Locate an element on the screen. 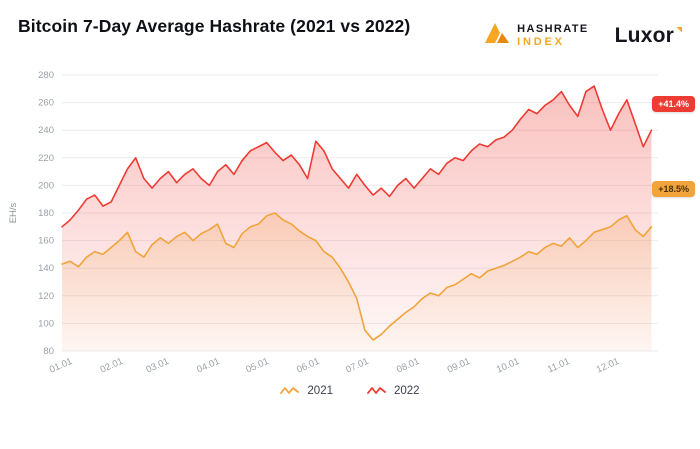 The width and height of the screenshot is (700, 449). svg-text: 09.01 is located at coordinates (459, 366).